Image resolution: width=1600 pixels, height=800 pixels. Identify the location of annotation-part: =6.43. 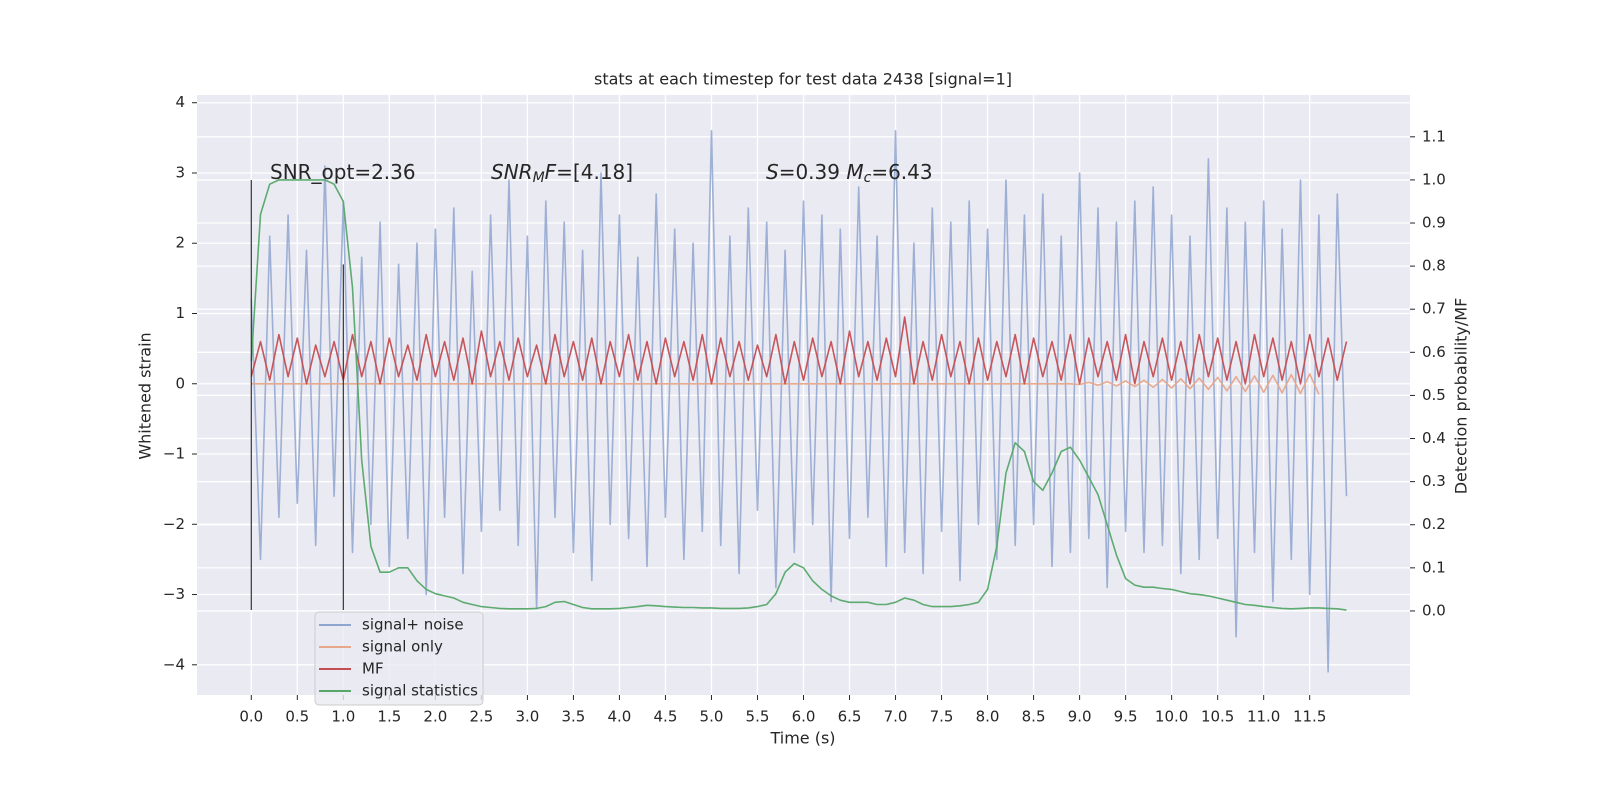
(901, 172).